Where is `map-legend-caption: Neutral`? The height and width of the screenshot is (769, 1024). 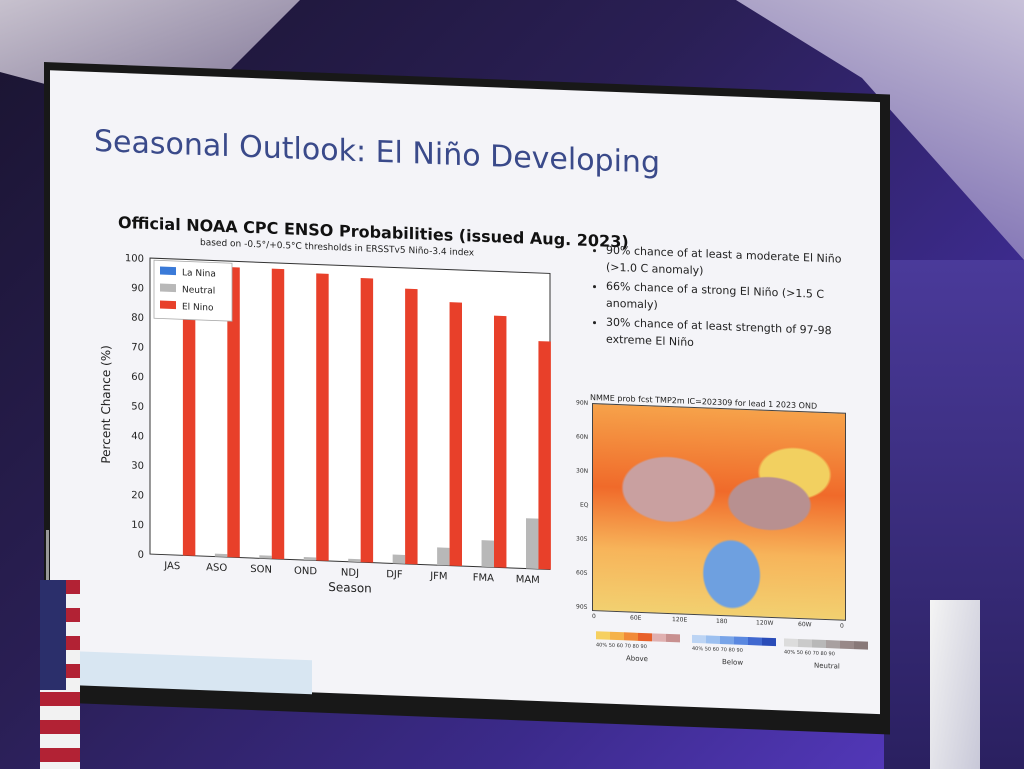
map-legend-caption: Neutral is located at coordinates (827, 666).